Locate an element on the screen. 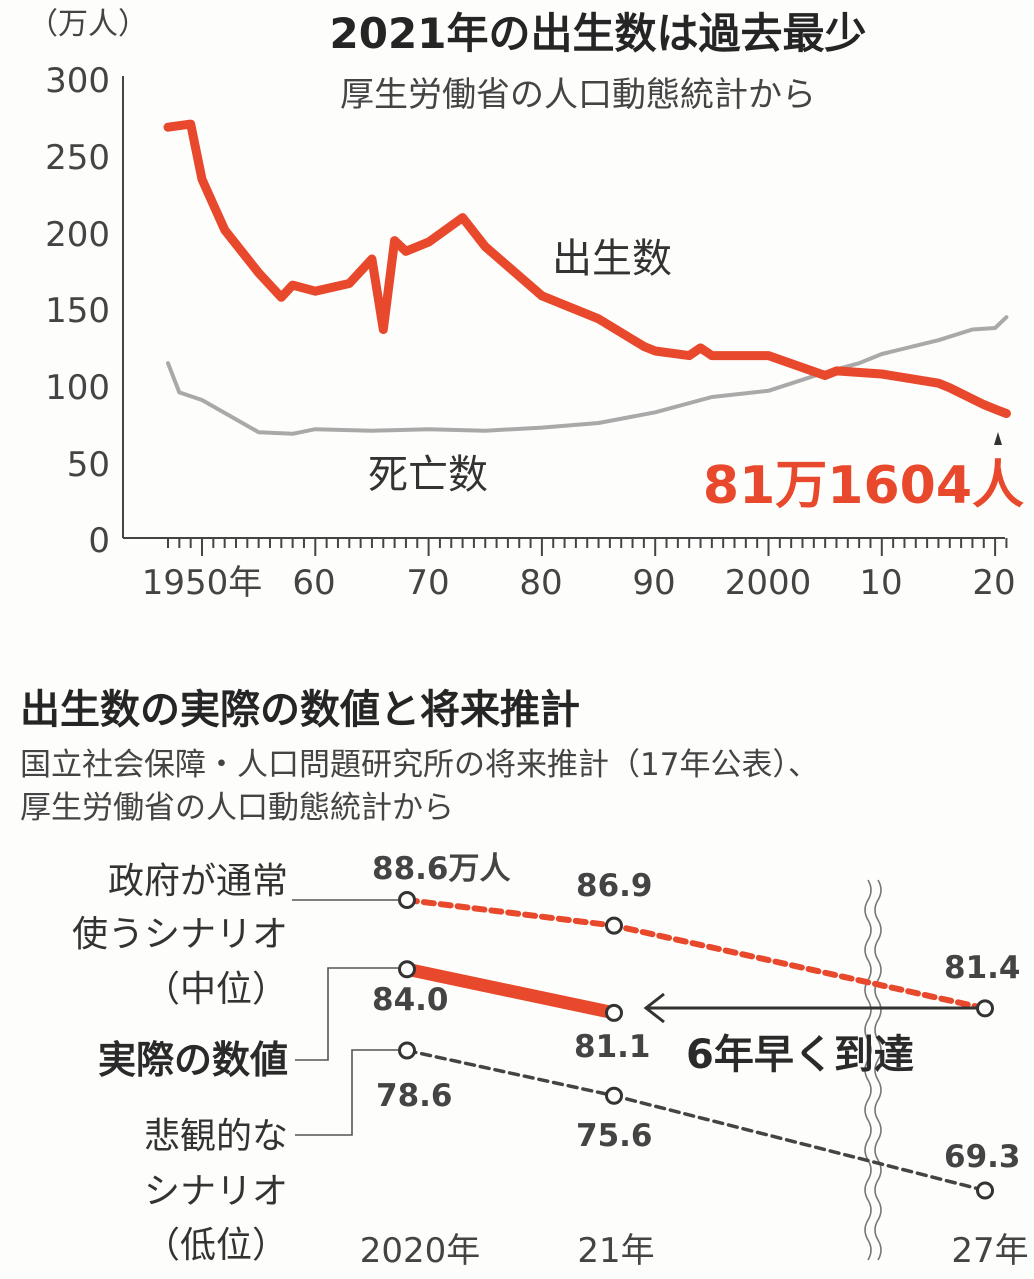 This screenshot has height=1279, width=1034. series-label-low-line-1: 悲観的な is located at coordinates (216, 1136).